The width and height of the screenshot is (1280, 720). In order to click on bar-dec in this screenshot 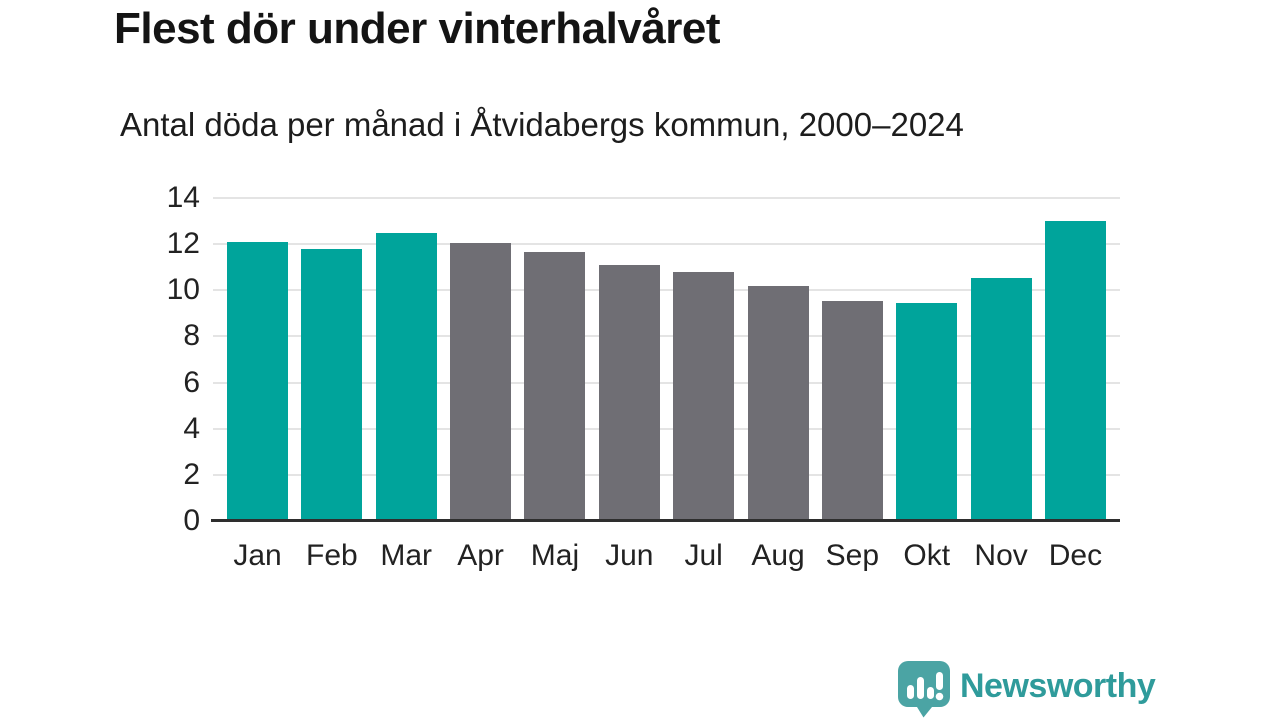, I will do `click(1075, 371)`.